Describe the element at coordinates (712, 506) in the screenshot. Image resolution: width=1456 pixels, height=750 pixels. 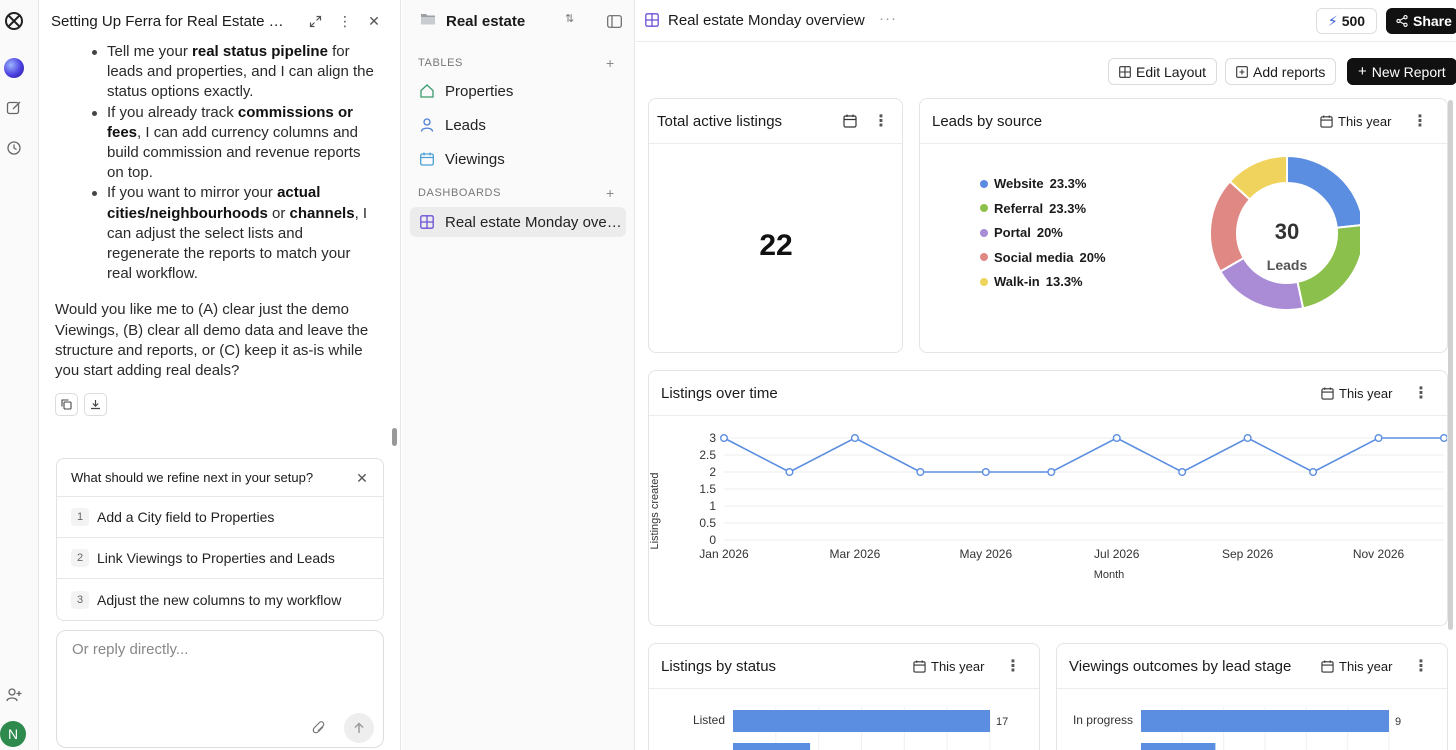
I see `y-tick-label: 1` at that location.